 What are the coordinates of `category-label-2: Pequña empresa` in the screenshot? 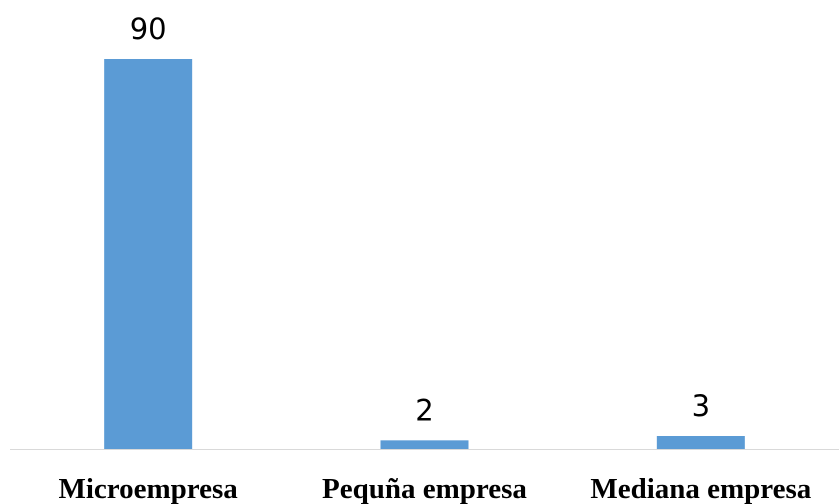 It's located at (424, 488).